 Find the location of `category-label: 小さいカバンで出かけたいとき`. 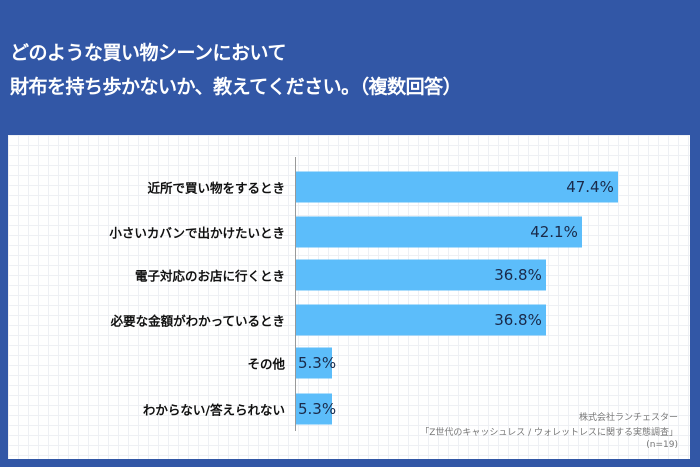

category-label: 小さいカバンで出かけたいとき is located at coordinates (197, 233).